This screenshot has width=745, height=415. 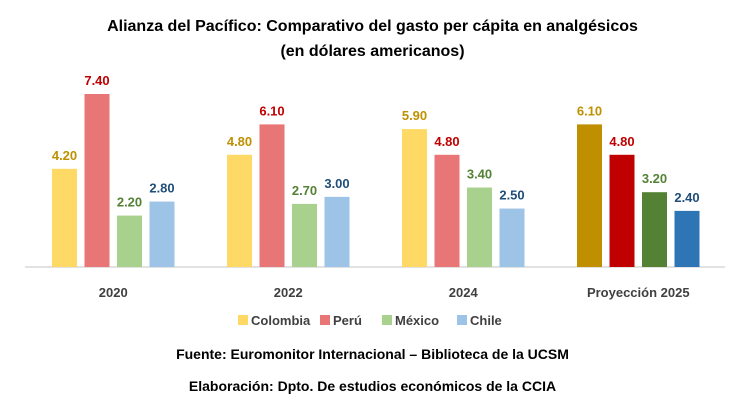 What do you see at coordinates (113, 292) in the screenshot?
I see `x-tick-label: 2020` at bounding box center [113, 292].